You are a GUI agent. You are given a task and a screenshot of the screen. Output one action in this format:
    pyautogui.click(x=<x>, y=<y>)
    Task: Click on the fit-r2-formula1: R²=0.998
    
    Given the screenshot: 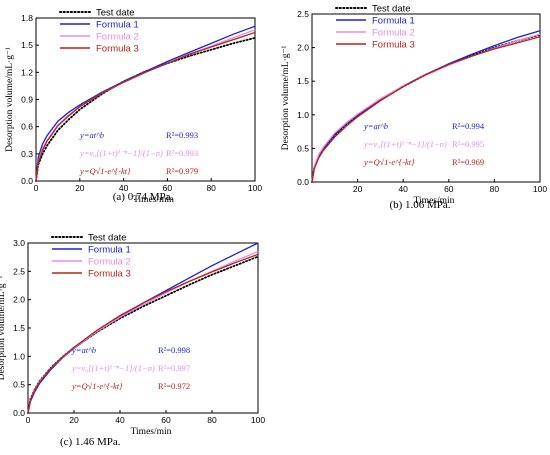 What is the action you would take?
    pyautogui.click(x=174, y=350)
    